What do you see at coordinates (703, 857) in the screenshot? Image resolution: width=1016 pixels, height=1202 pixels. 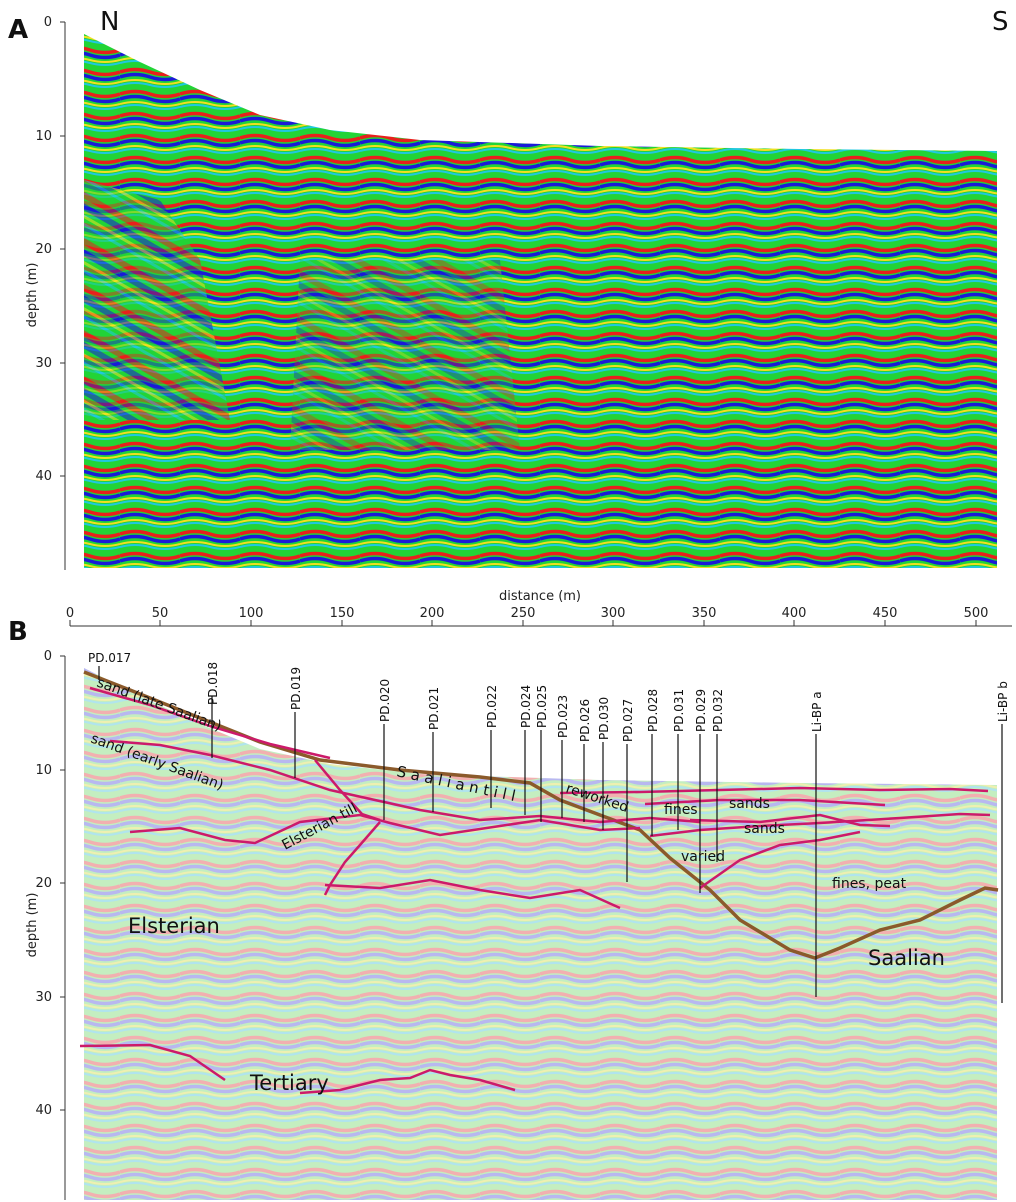 I see `unit-label-varied: varied` at bounding box center [703, 857].